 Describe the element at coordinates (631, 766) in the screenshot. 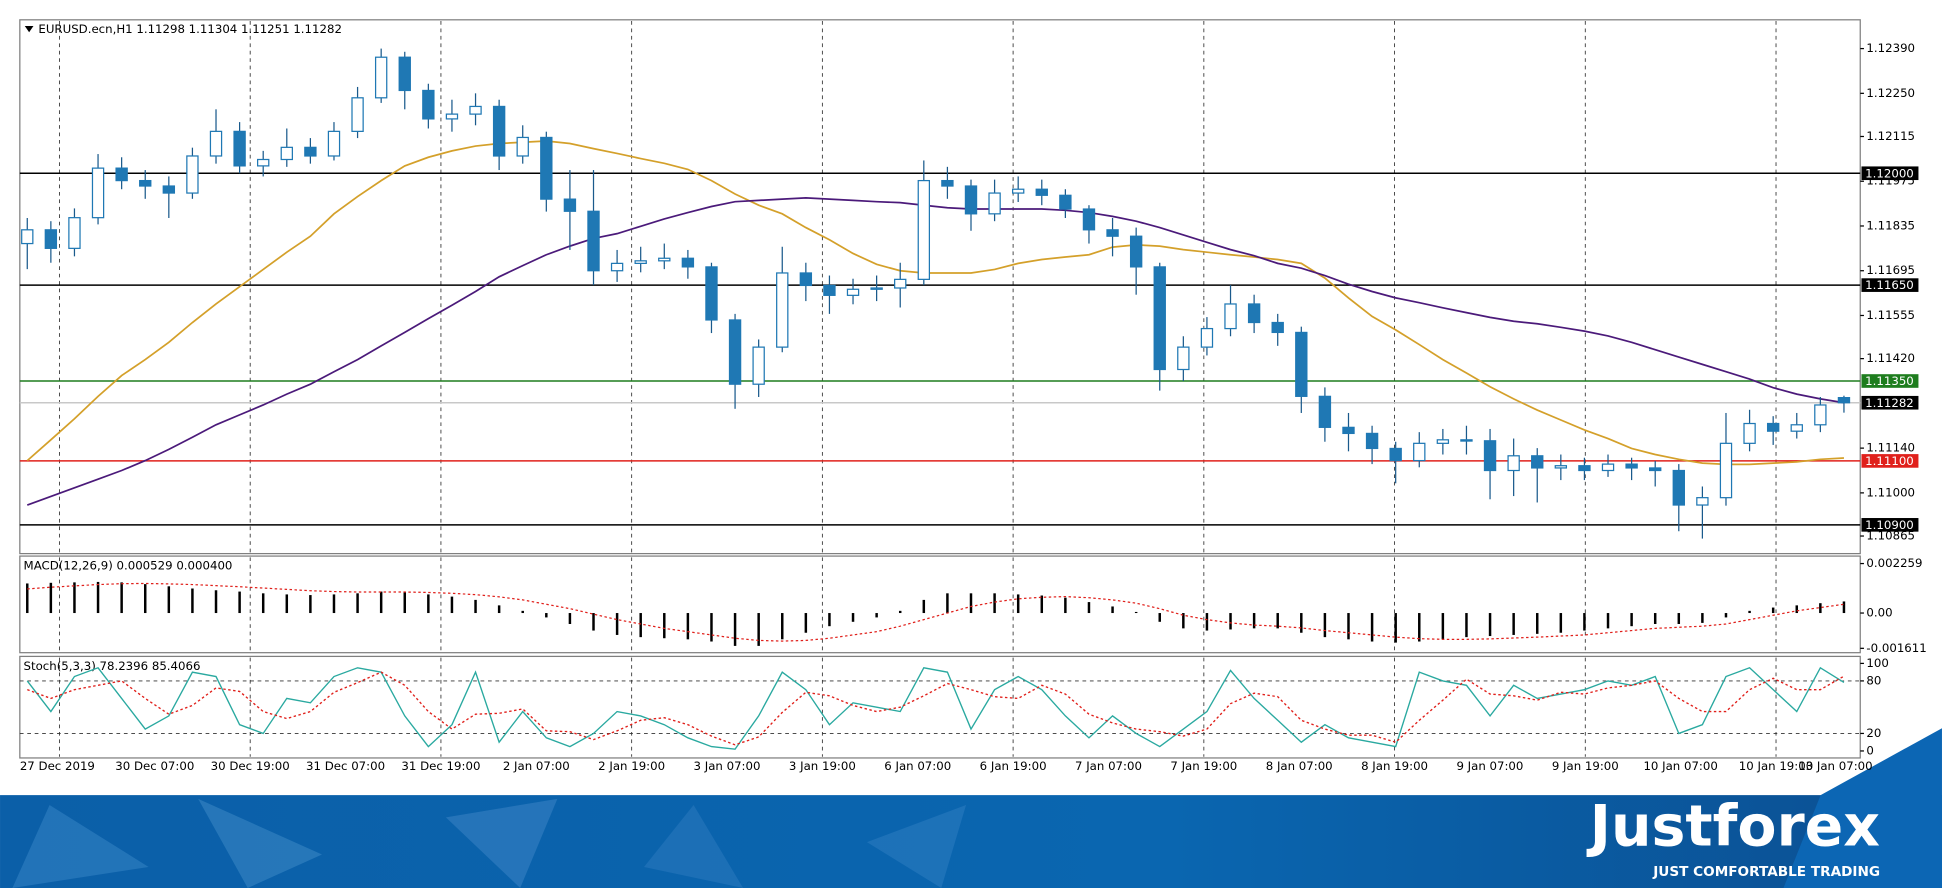

I see `x-tick-label: 2 Jan 19:00` at that location.